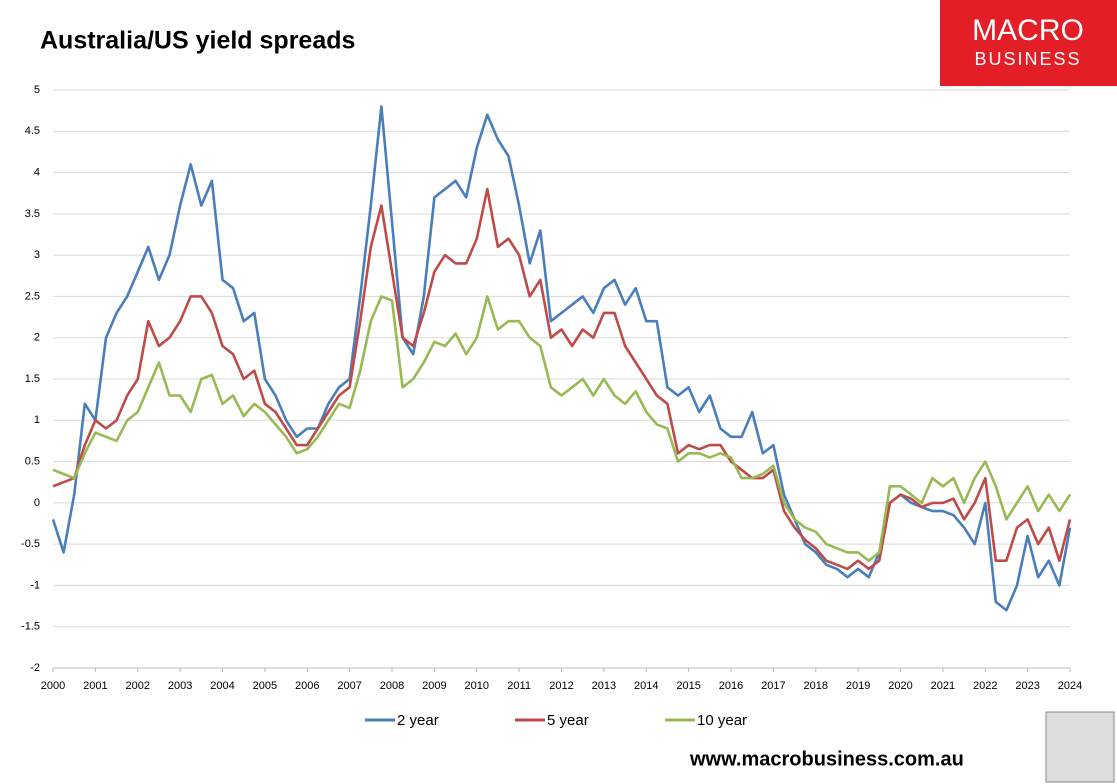  What do you see at coordinates (197, 41) in the screenshot?
I see `chart-title: Australia/US yield spreads` at bounding box center [197, 41].